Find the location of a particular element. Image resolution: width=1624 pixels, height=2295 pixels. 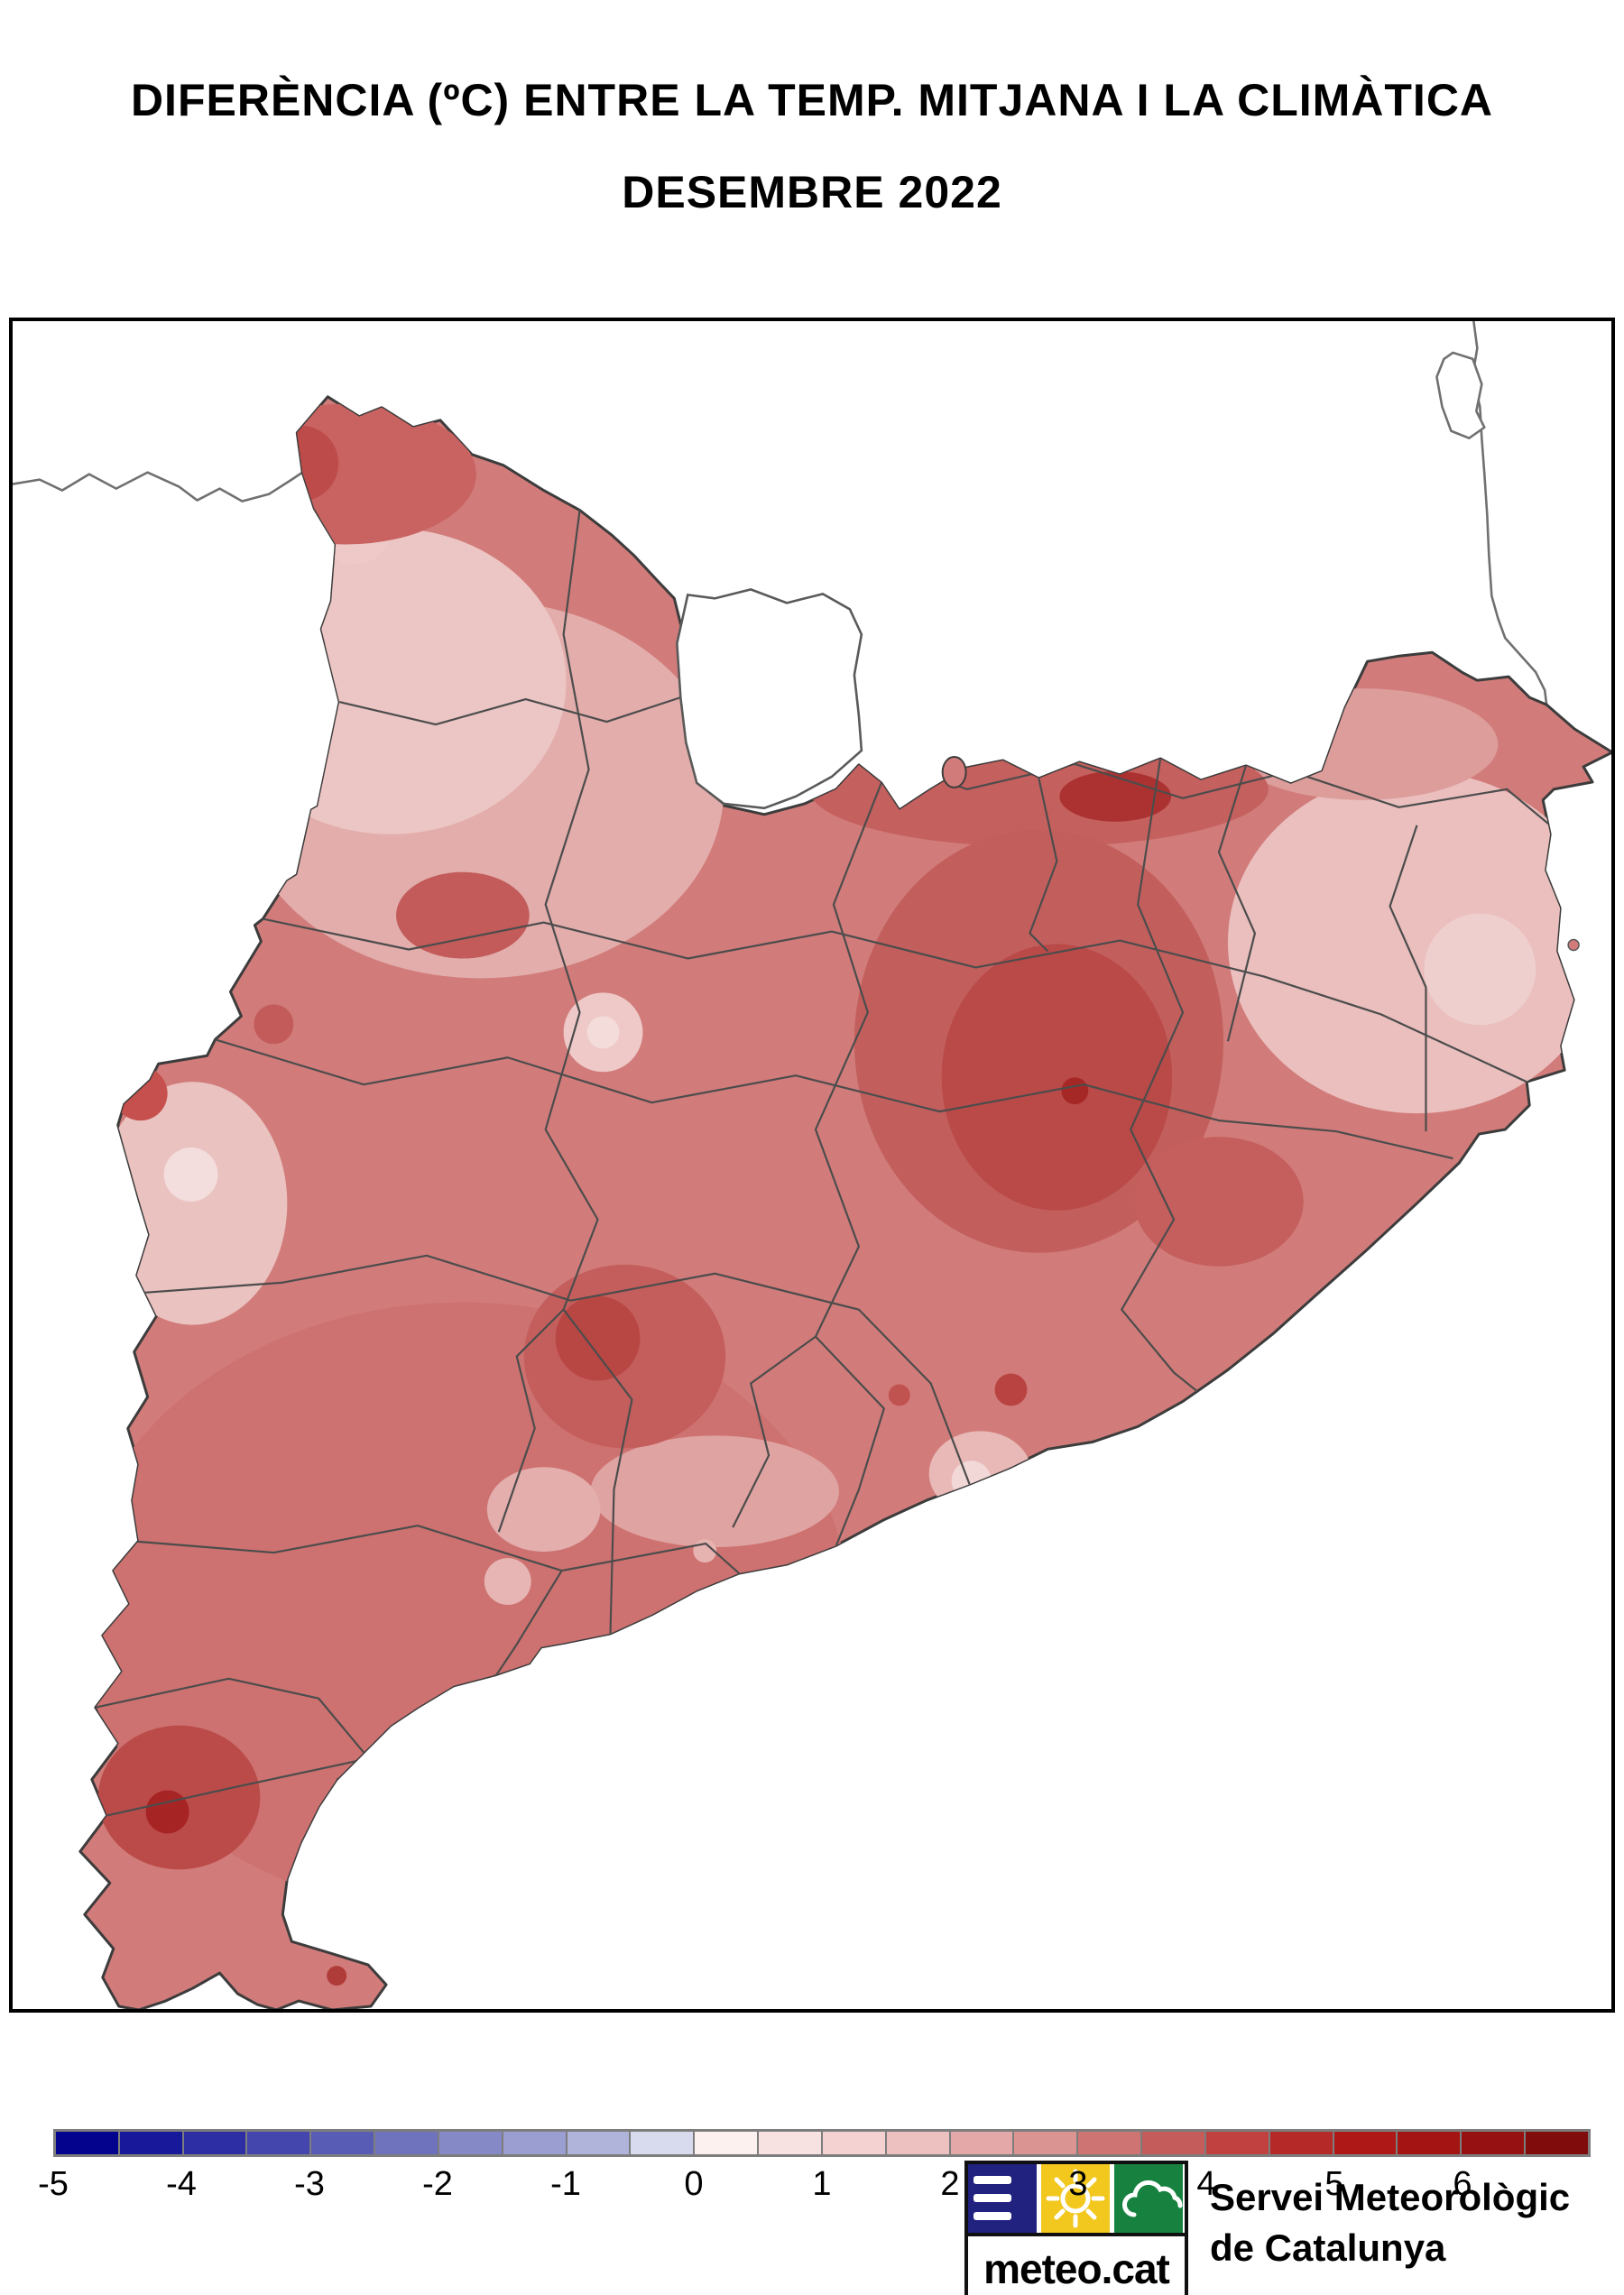

french-coastline is located at coordinates (1510, 513).